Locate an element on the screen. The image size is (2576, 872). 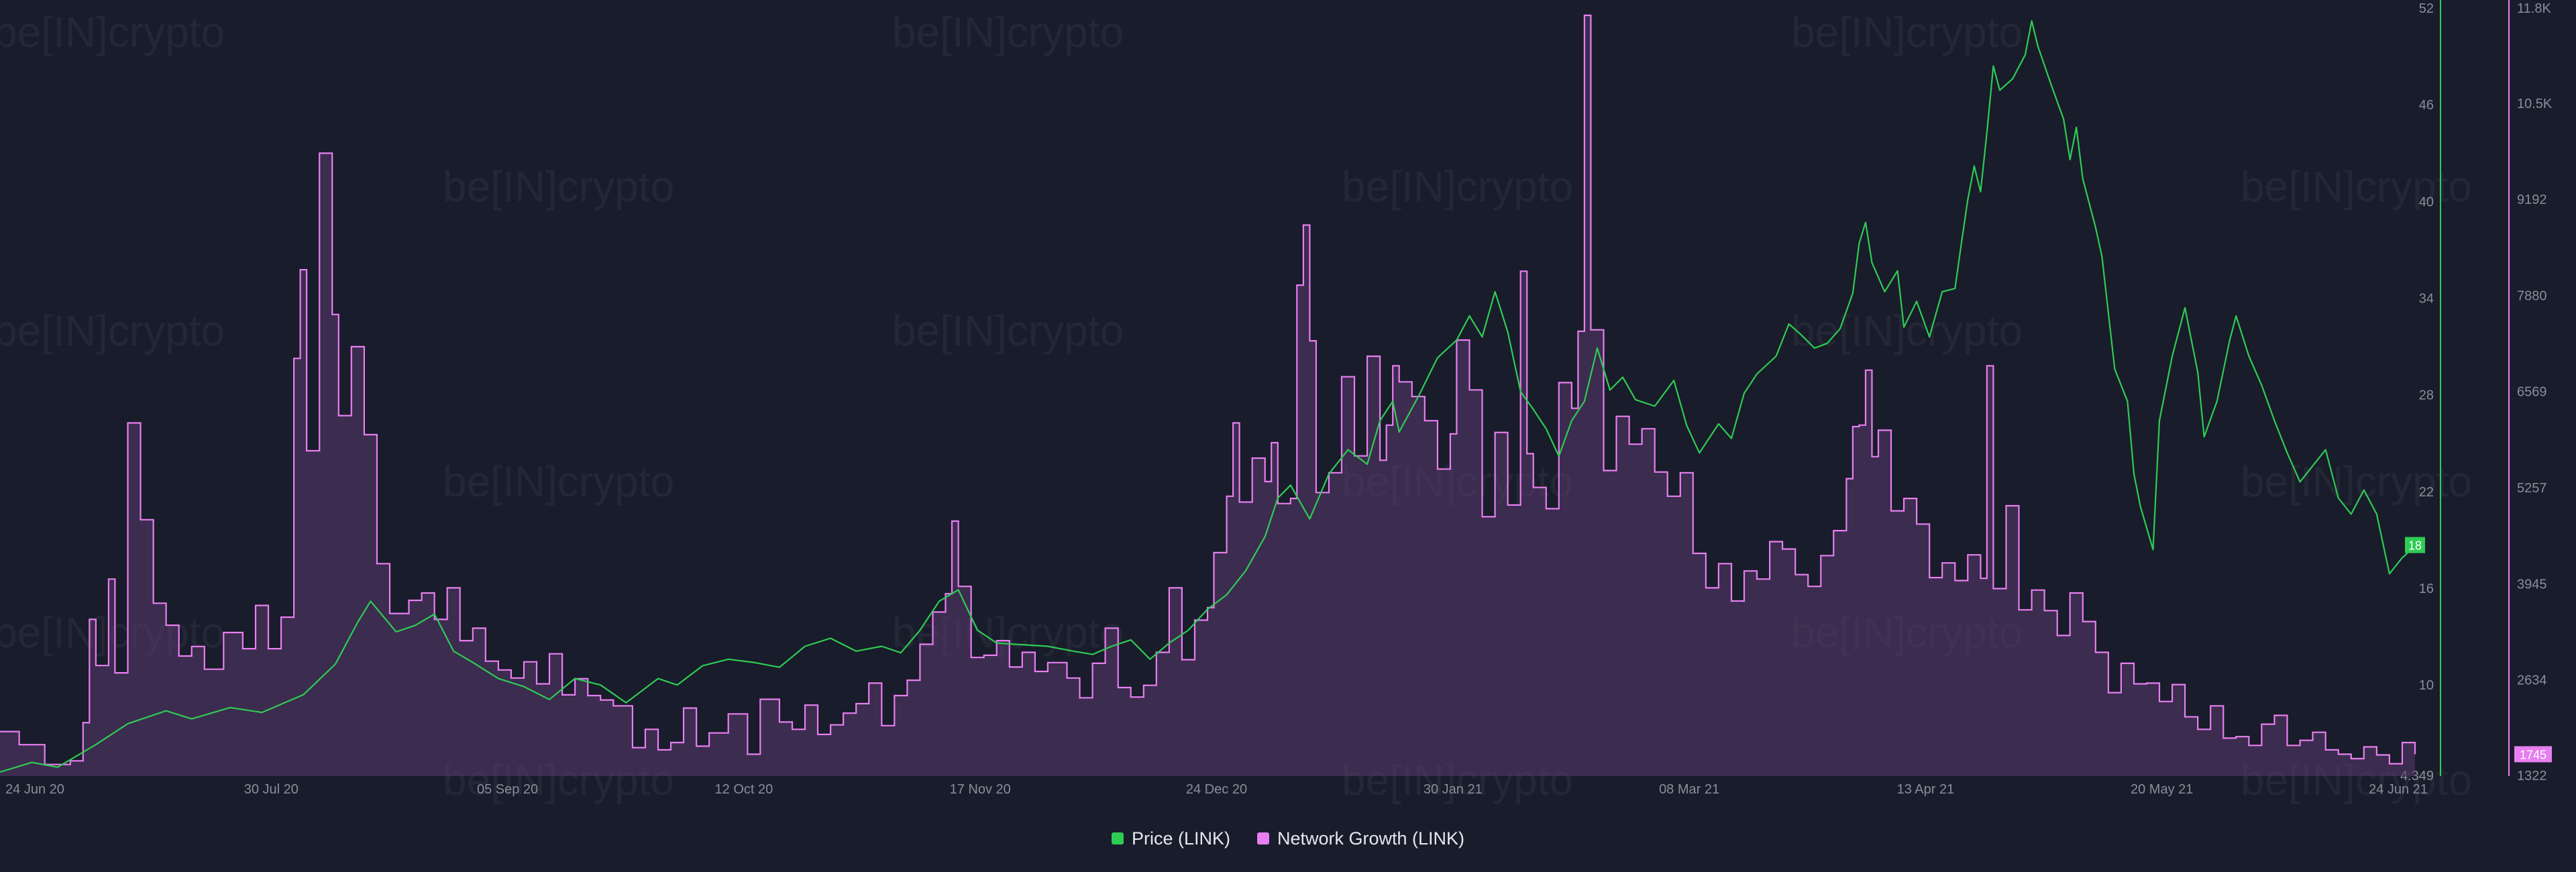
watermark-3-2: be[IN]crypto is located at coordinates (2356, 482).